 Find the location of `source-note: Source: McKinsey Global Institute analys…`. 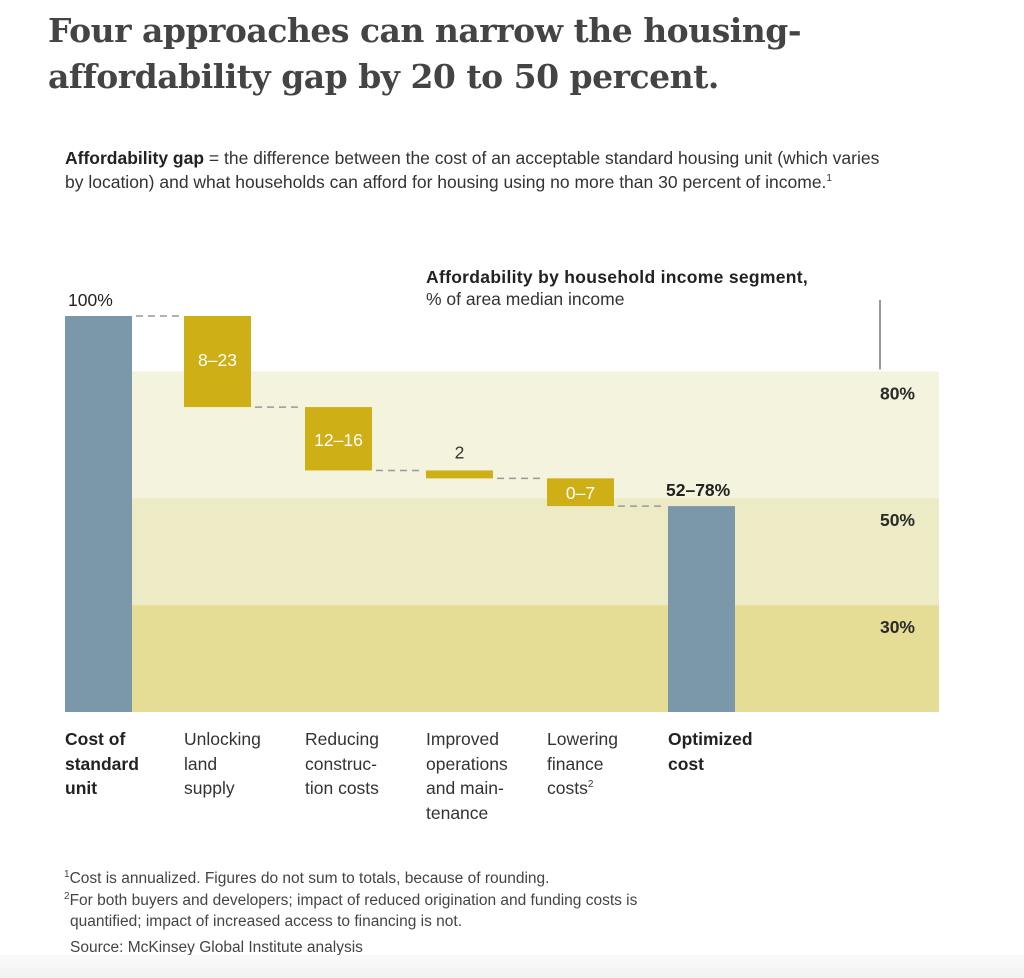

source-note: Source: McKinsey Global Institute analys… is located at coordinates (216, 947).